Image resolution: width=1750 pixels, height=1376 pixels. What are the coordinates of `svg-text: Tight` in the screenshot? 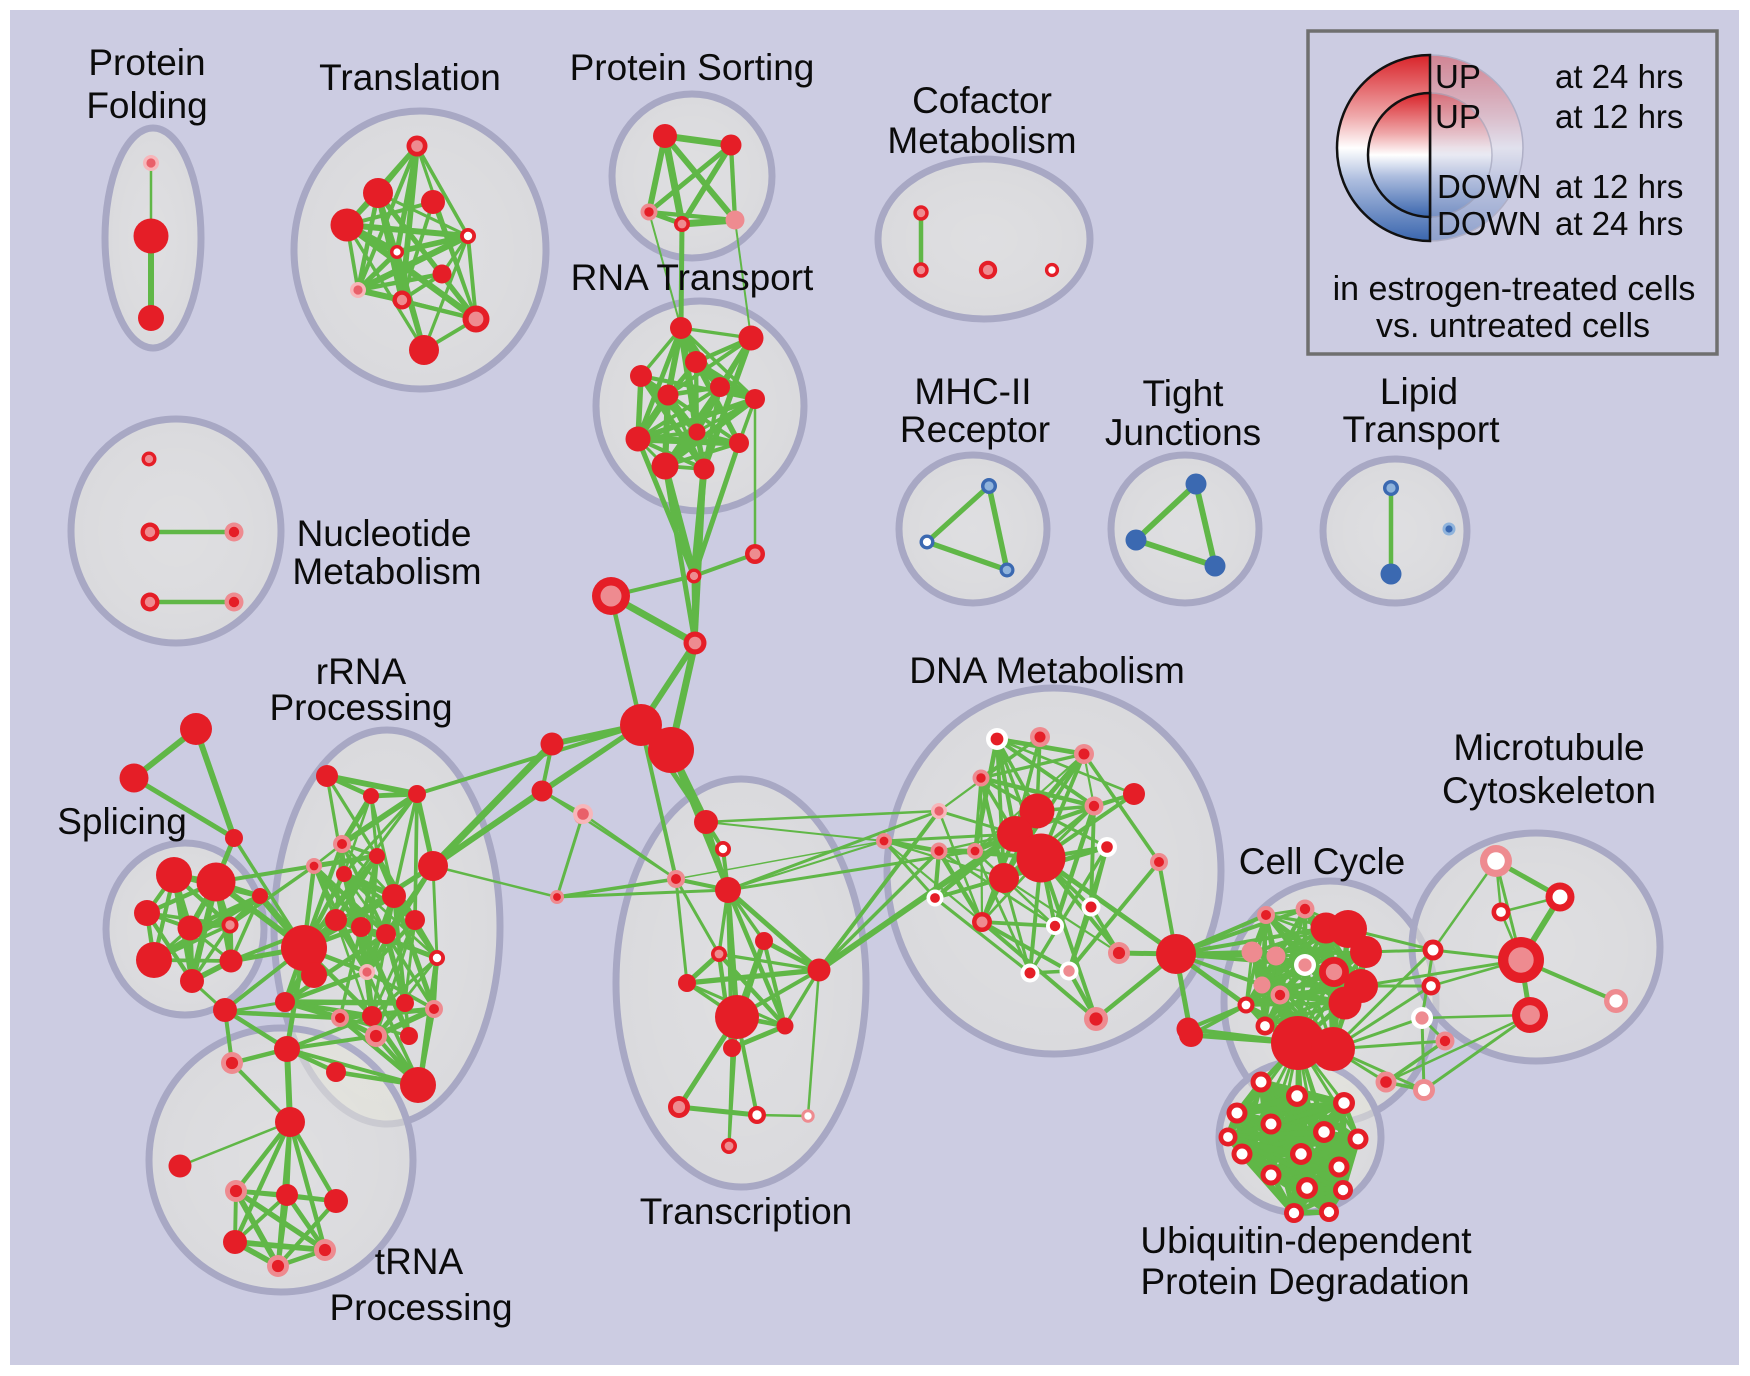 It's located at (1184, 393).